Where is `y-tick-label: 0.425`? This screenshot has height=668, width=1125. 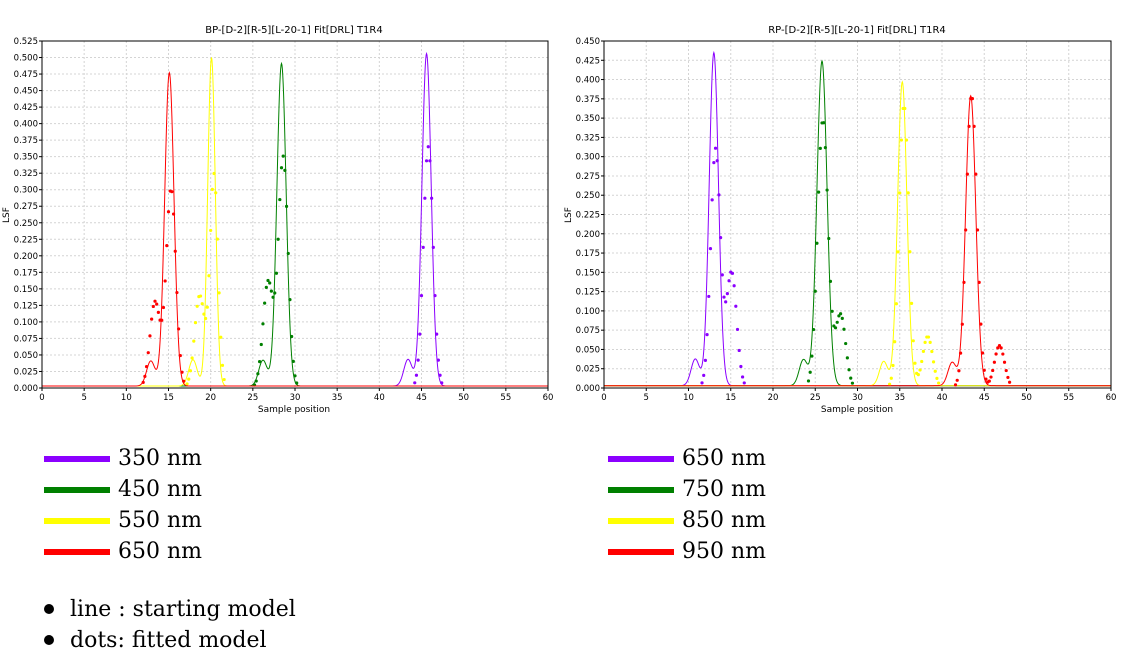 y-tick-label: 0.425 is located at coordinates (26, 108).